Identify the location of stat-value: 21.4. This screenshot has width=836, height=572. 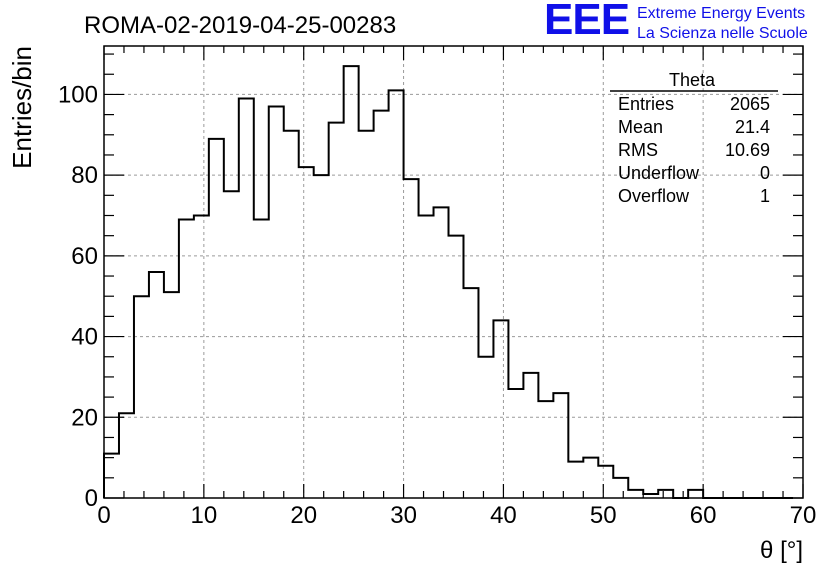
(752, 127).